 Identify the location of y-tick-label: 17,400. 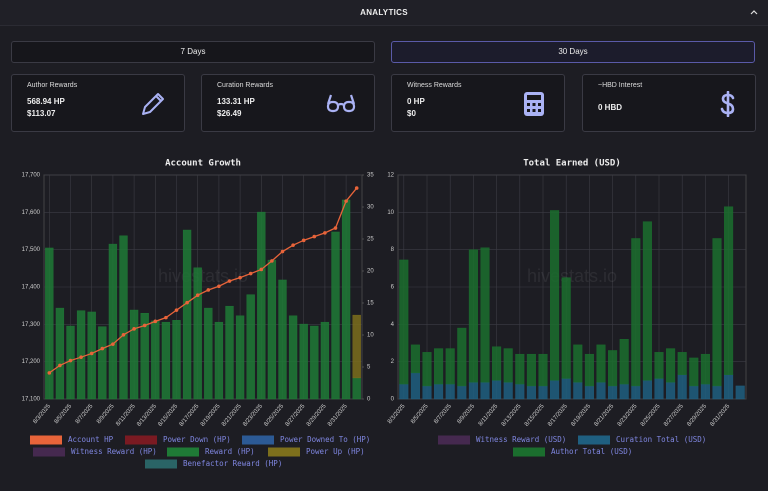
(31, 288).